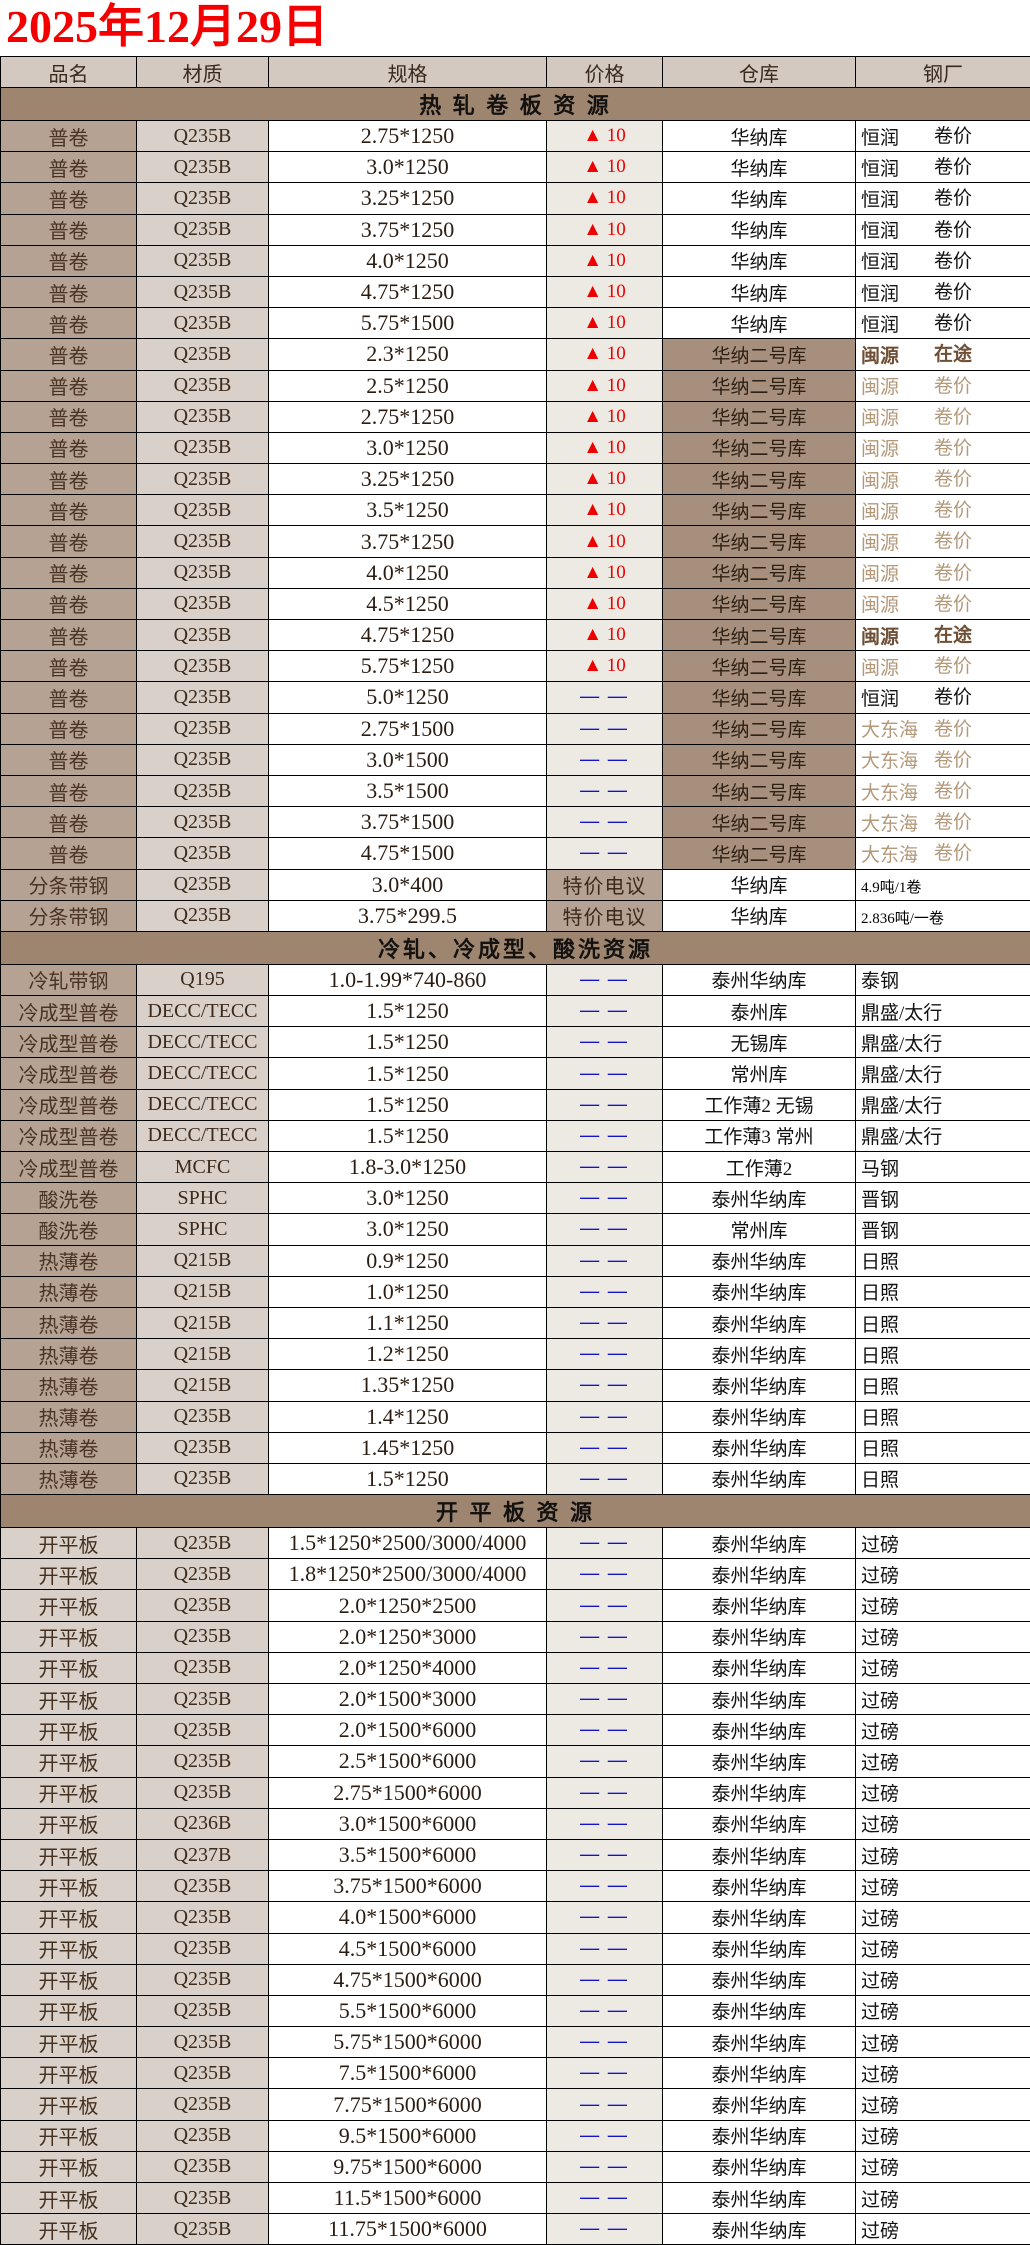 This screenshot has width=1030, height=2245. Describe the element at coordinates (901, 1044) in the screenshot. I see `mill-name: 鼎盛/太行` at that location.